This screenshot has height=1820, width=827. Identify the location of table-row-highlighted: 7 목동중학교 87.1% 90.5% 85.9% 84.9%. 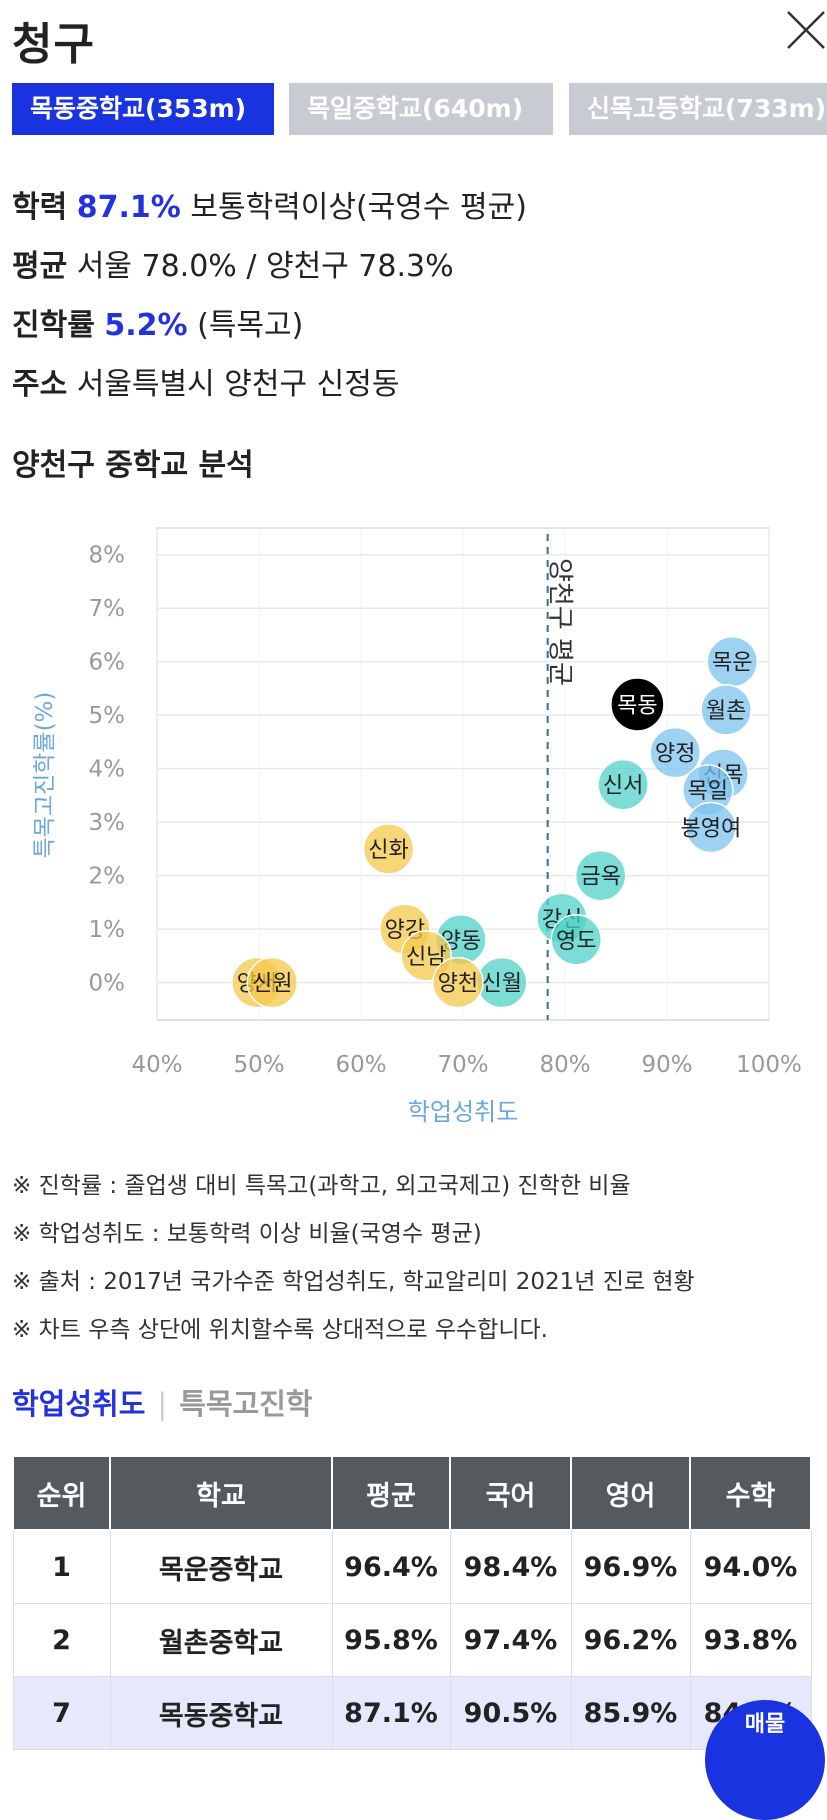
(412, 1713).